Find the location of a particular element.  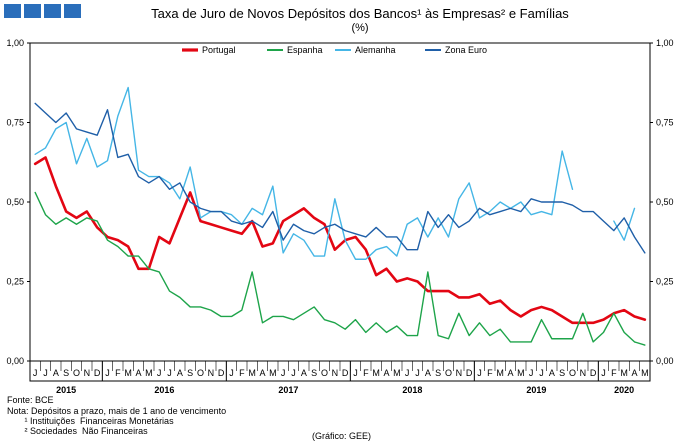

y-tick-label-right: 1,00 is located at coordinates (665, 43).